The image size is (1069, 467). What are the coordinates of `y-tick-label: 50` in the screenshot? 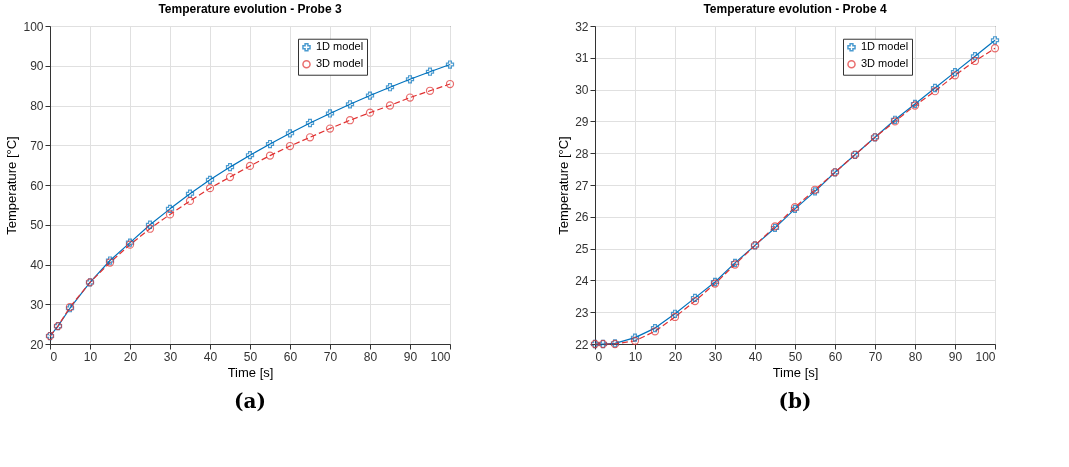 It's located at (37, 225).